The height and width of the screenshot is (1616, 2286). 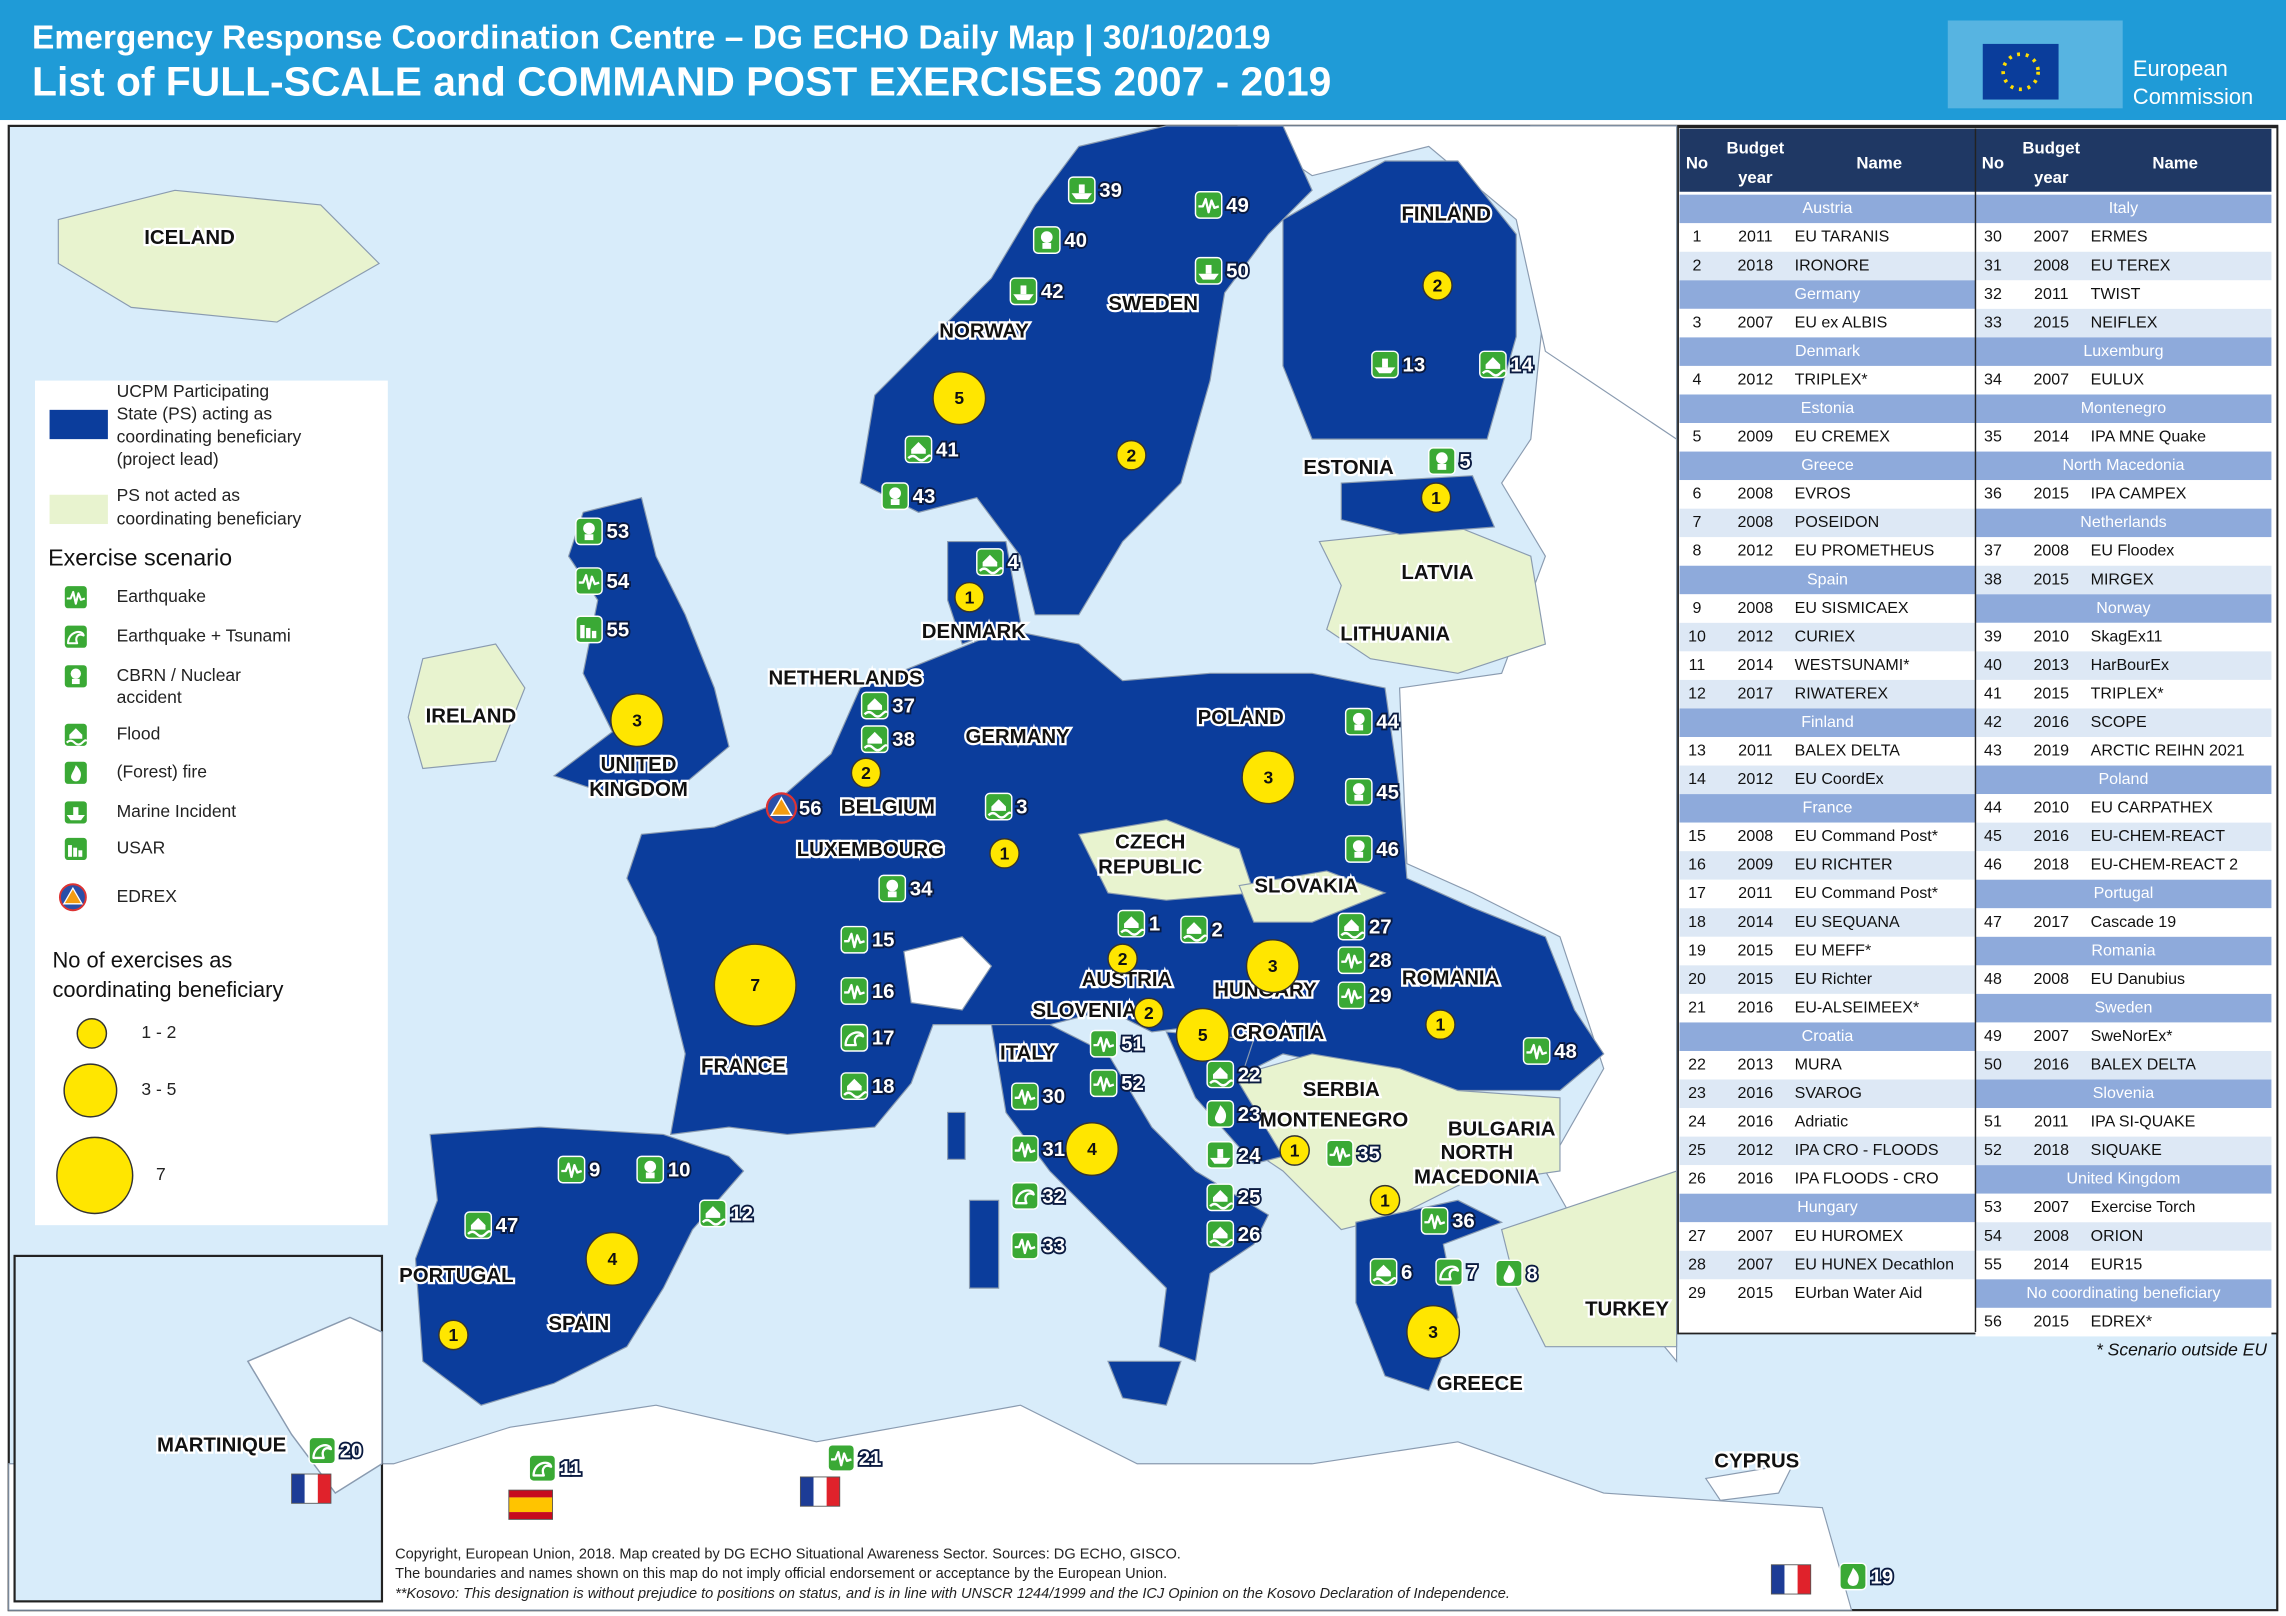 I want to click on table-cell: 38, so click(x=1993, y=579).